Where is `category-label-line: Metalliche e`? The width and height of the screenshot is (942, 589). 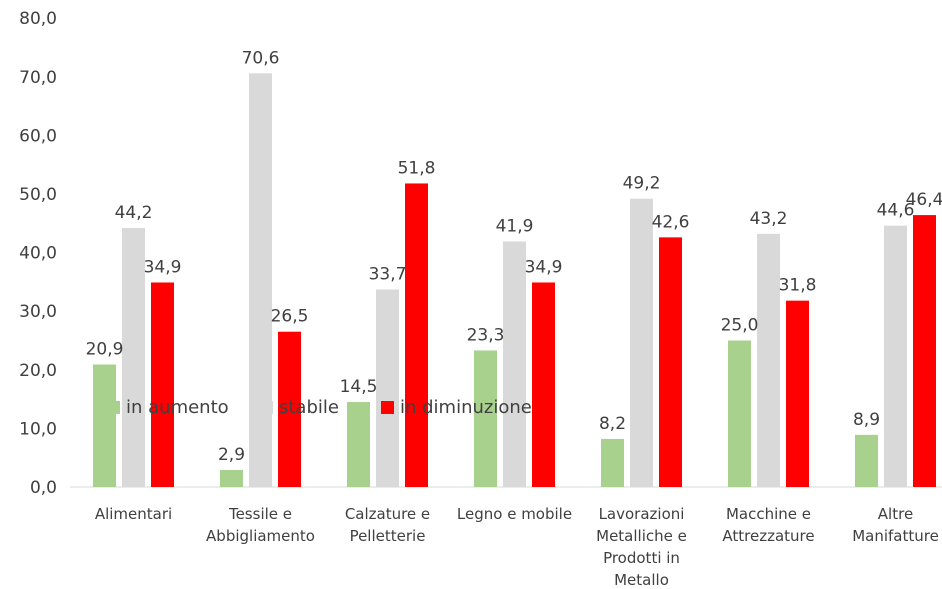 category-label-line: Metalliche e is located at coordinates (641, 536).